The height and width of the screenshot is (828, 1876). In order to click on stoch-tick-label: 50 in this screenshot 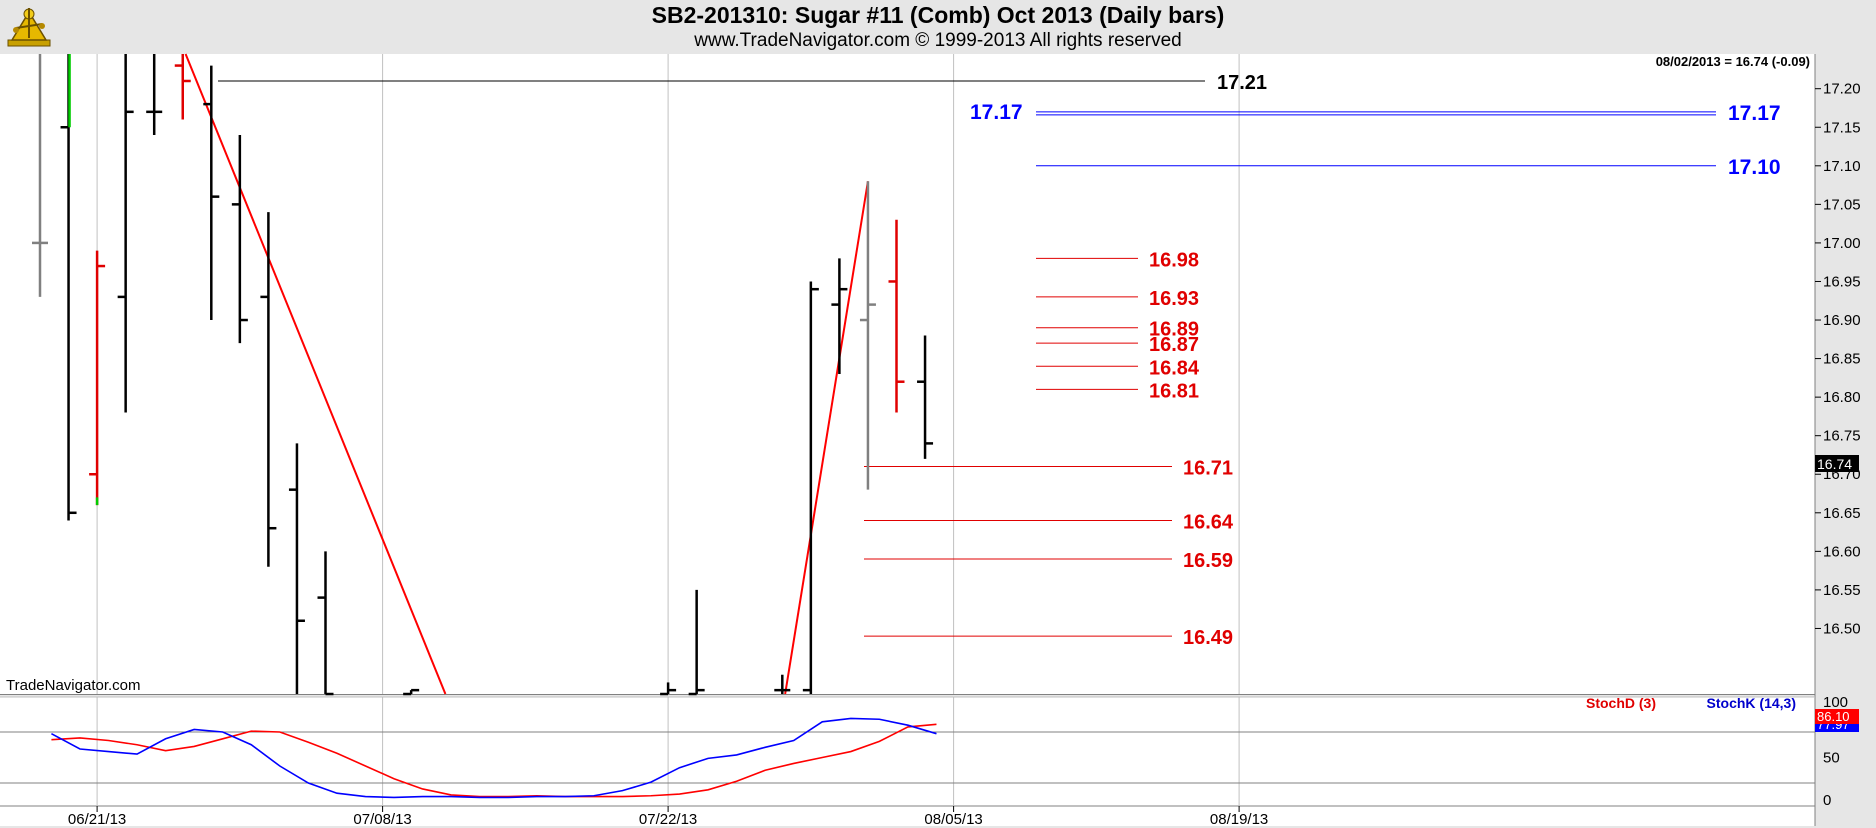, I will do `click(1831, 758)`.